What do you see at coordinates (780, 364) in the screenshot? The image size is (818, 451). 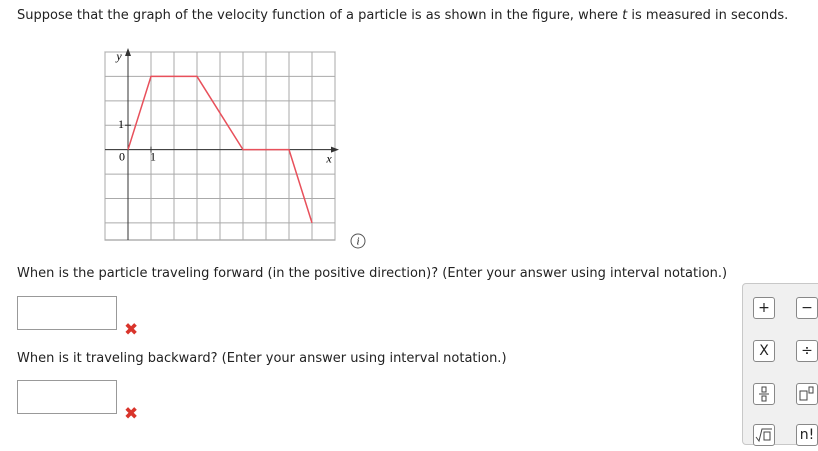 I see `math-toolbar: + − X ÷ n!` at bounding box center [780, 364].